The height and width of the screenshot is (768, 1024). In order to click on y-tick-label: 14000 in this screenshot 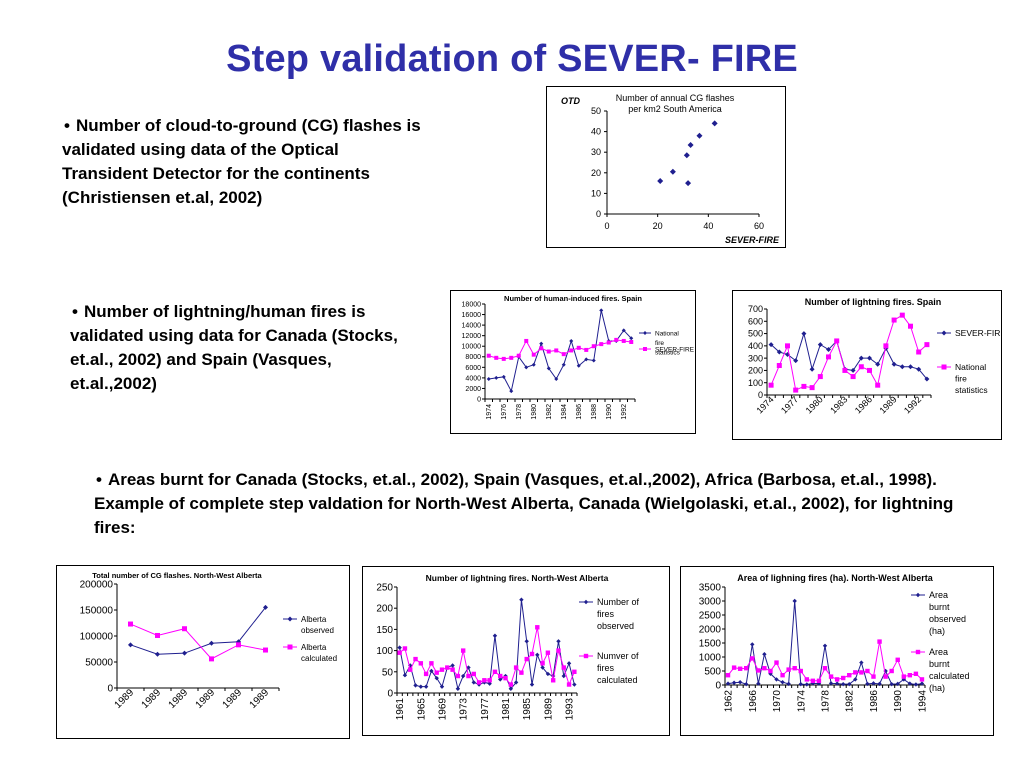, I will do `click(472, 326)`.